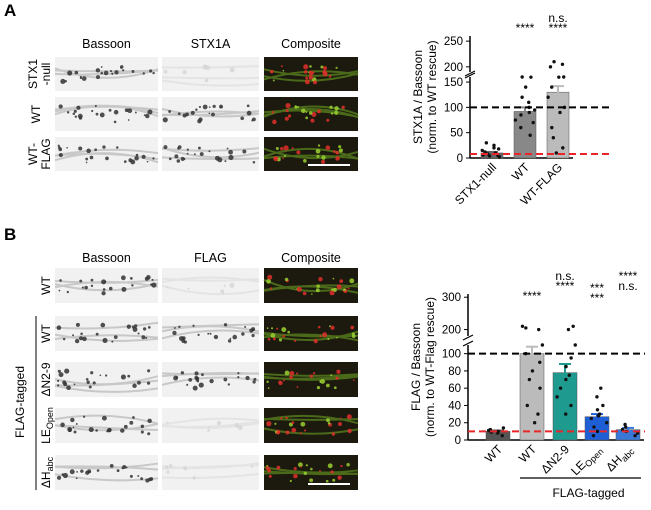 Image resolution: width=651 pixels, height=510 pixels. I want to click on row-label: WT, so click(46, 285).